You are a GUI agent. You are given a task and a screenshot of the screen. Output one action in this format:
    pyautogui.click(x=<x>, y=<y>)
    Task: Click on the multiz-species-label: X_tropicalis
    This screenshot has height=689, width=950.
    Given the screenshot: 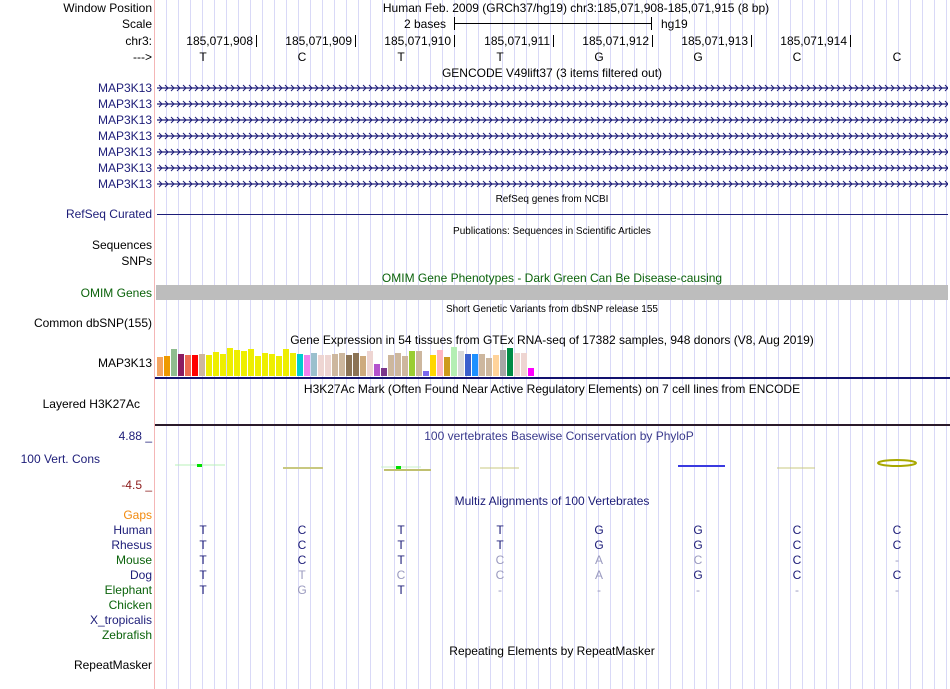 What is the action you would take?
    pyautogui.click(x=120, y=620)
    